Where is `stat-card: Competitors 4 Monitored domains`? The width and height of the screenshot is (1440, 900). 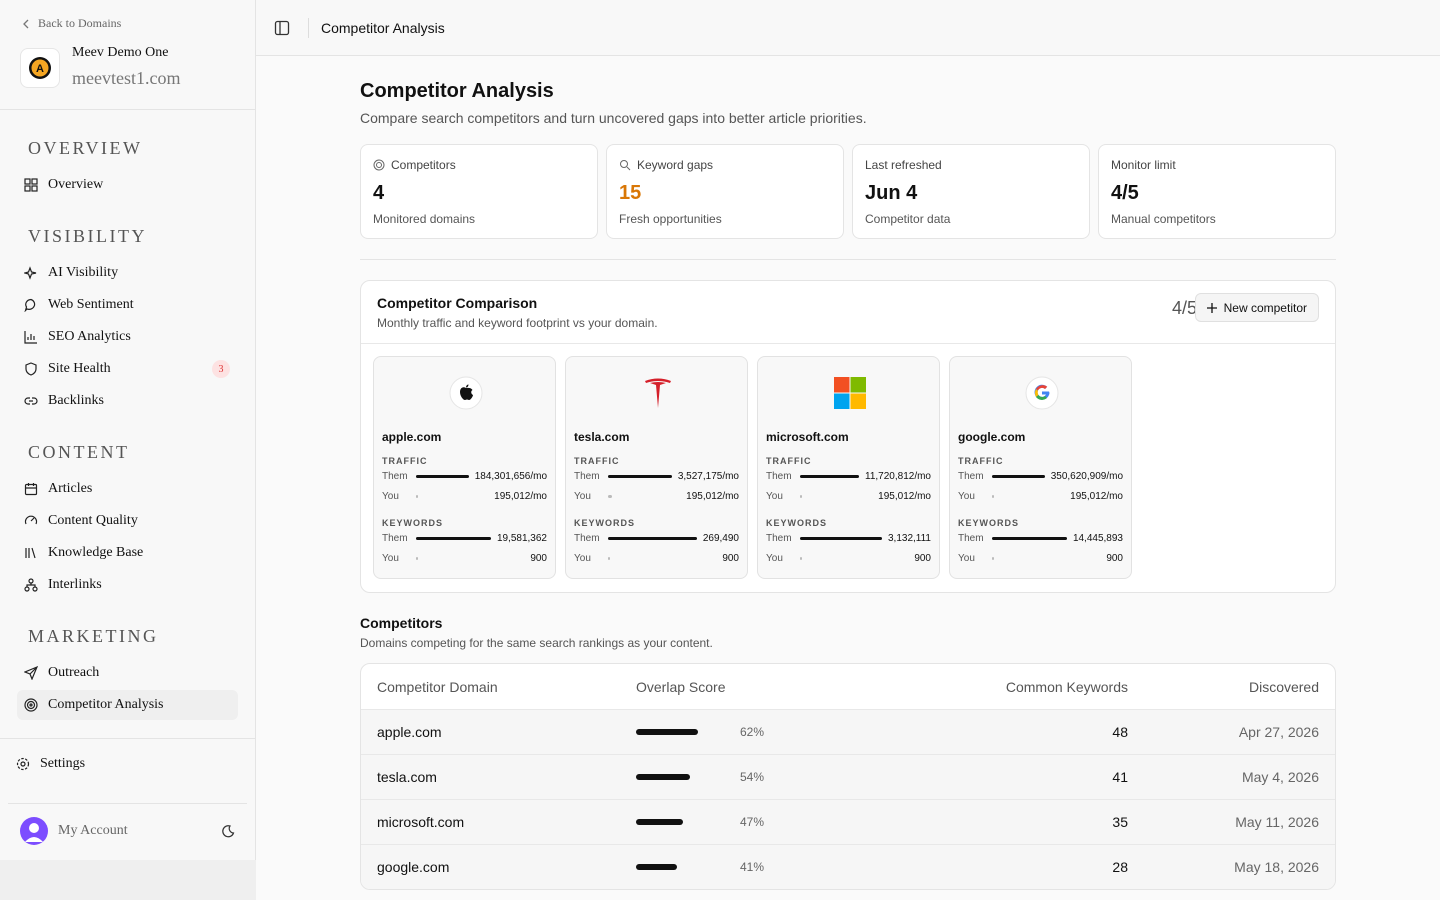 stat-card: Competitors 4 Monitored domains is located at coordinates (479, 191).